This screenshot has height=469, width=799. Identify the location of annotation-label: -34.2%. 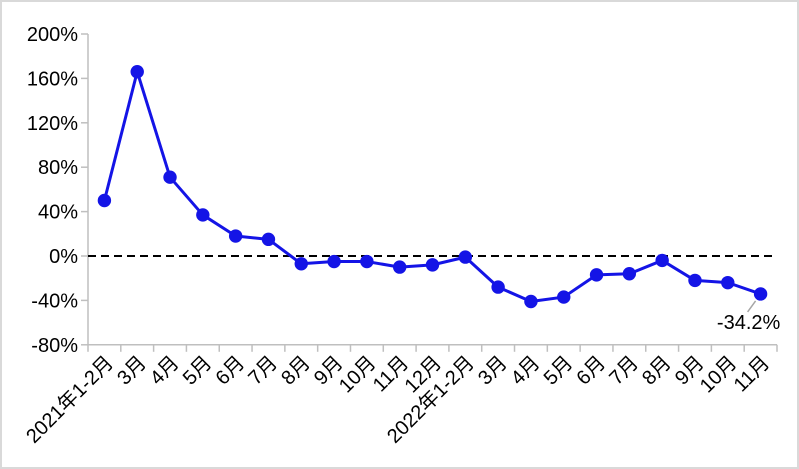
(748, 322).